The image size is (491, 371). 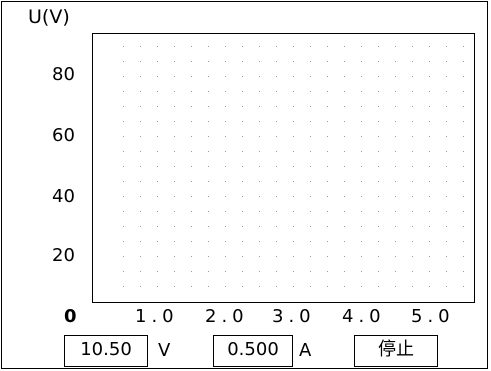 What do you see at coordinates (433, 316) in the screenshot?
I see `x-tick-label: 5.0` at bounding box center [433, 316].